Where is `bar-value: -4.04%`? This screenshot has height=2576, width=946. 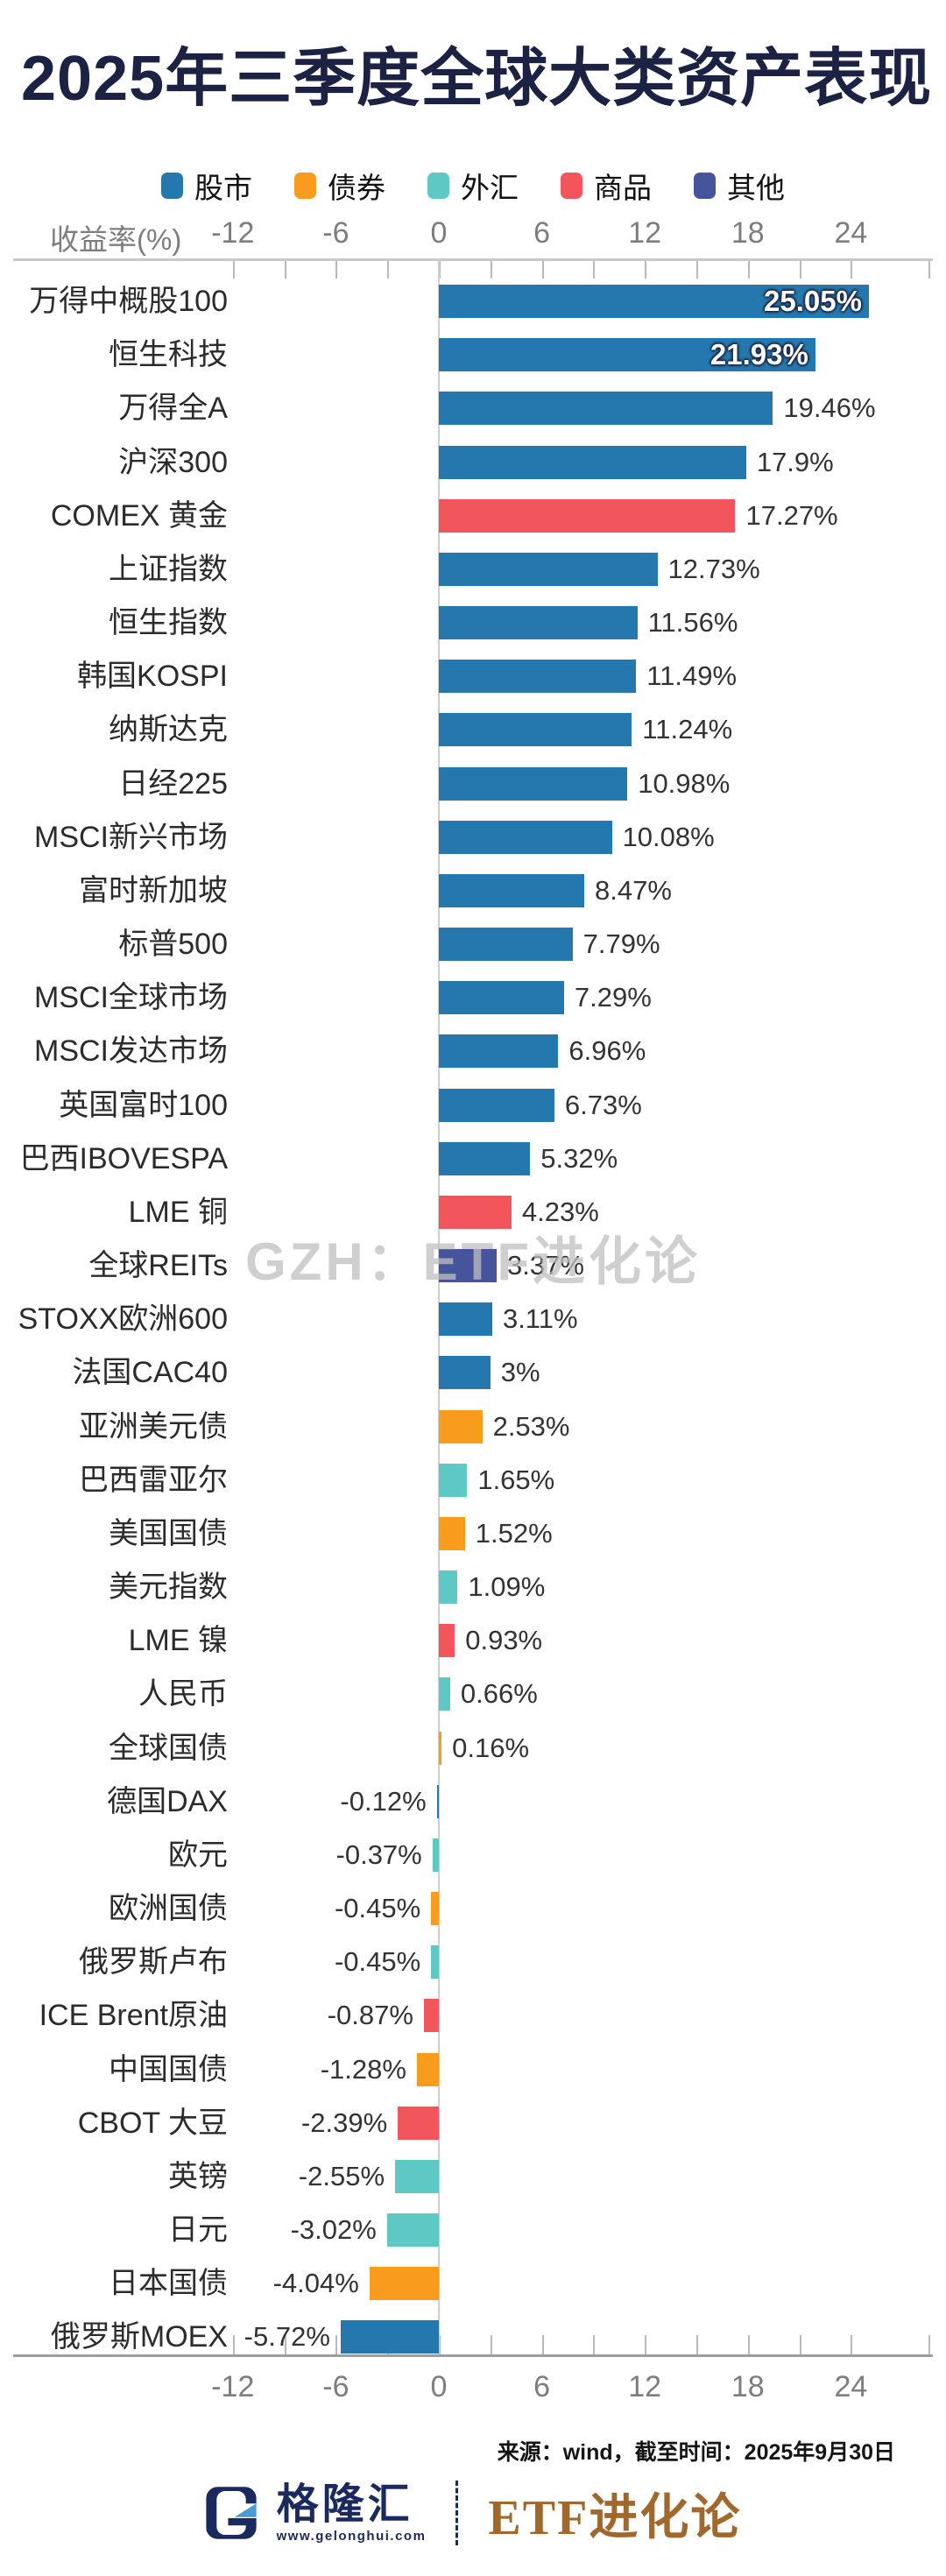 bar-value: -4.04% is located at coordinates (315, 2283).